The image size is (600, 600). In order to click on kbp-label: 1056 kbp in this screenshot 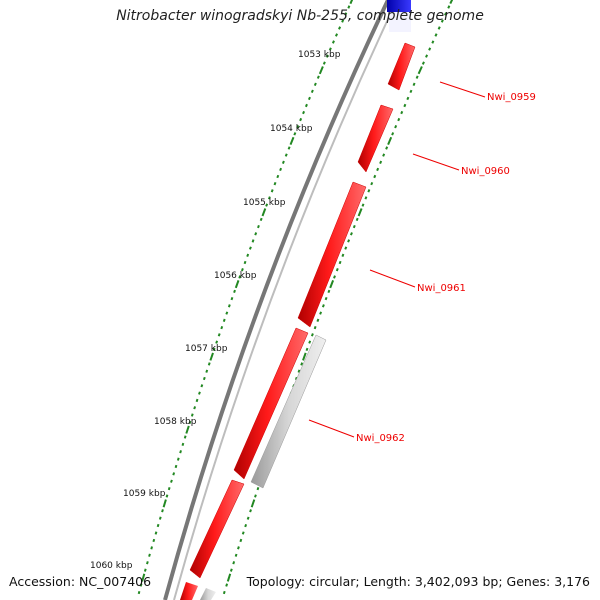, I will do `click(235, 276)`.